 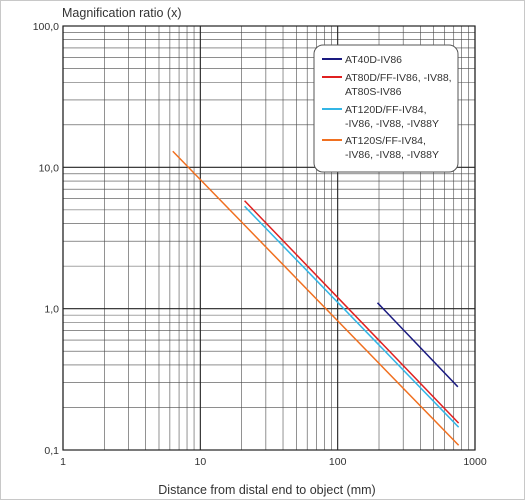 What do you see at coordinates (49, 168) in the screenshot?
I see `y-tick-label: 10,0` at bounding box center [49, 168].